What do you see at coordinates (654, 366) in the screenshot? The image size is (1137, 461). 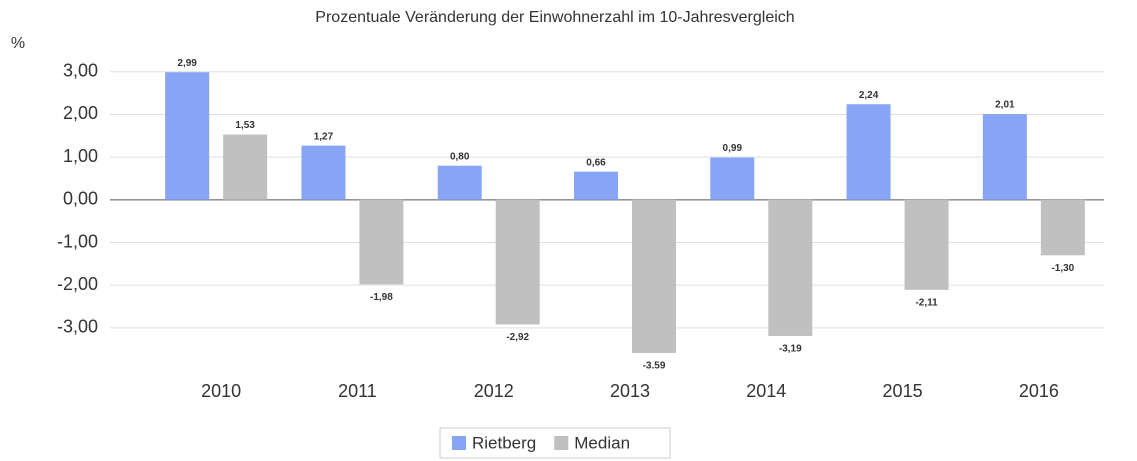 I see `value-label: -3.59` at bounding box center [654, 366].